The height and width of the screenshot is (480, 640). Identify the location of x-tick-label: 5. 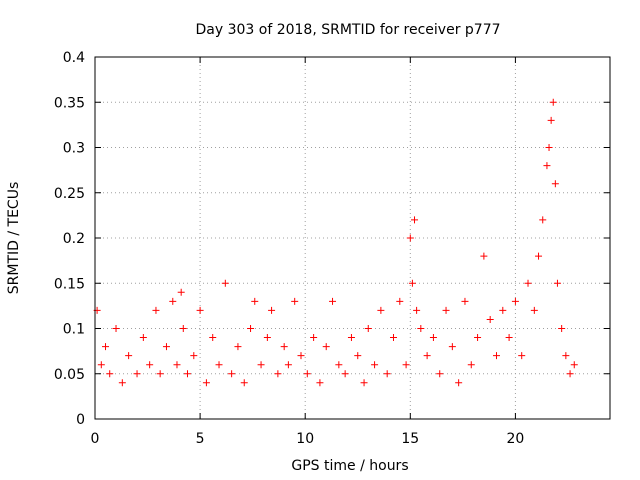
(200, 439).